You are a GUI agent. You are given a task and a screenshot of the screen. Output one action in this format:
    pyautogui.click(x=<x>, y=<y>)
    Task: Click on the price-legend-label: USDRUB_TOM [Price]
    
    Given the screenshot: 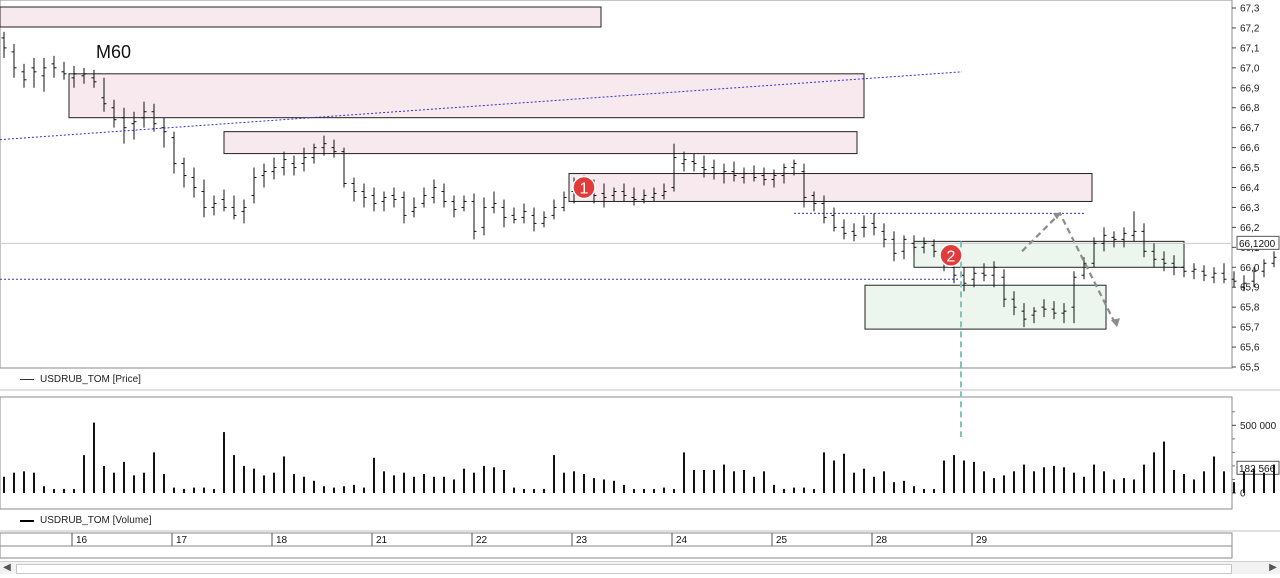 What is the action you would take?
    pyautogui.click(x=90, y=379)
    